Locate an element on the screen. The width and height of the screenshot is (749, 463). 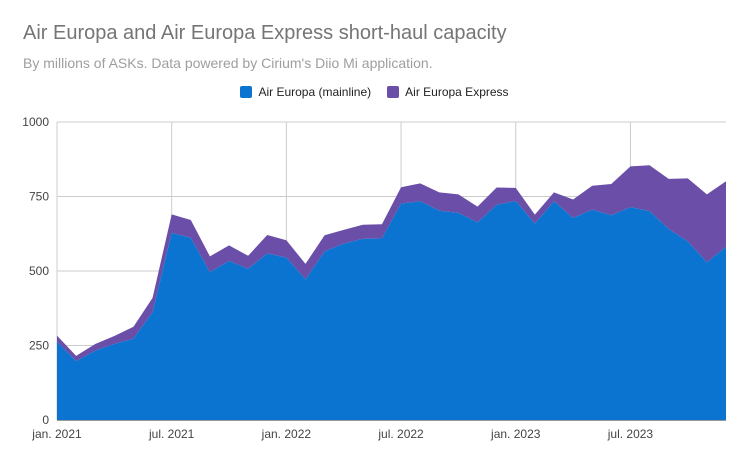
x-tick-label-3: jul. 2022 is located at coordinates (400, 434).